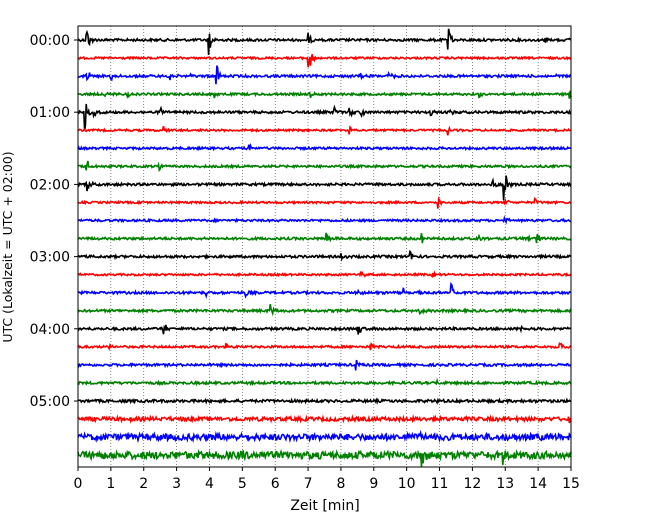 This screenshot has height=520, width=650. Describe the element at coordinates (340, 484) in the screenshot. I see `x-tick-label: 8` at that location.